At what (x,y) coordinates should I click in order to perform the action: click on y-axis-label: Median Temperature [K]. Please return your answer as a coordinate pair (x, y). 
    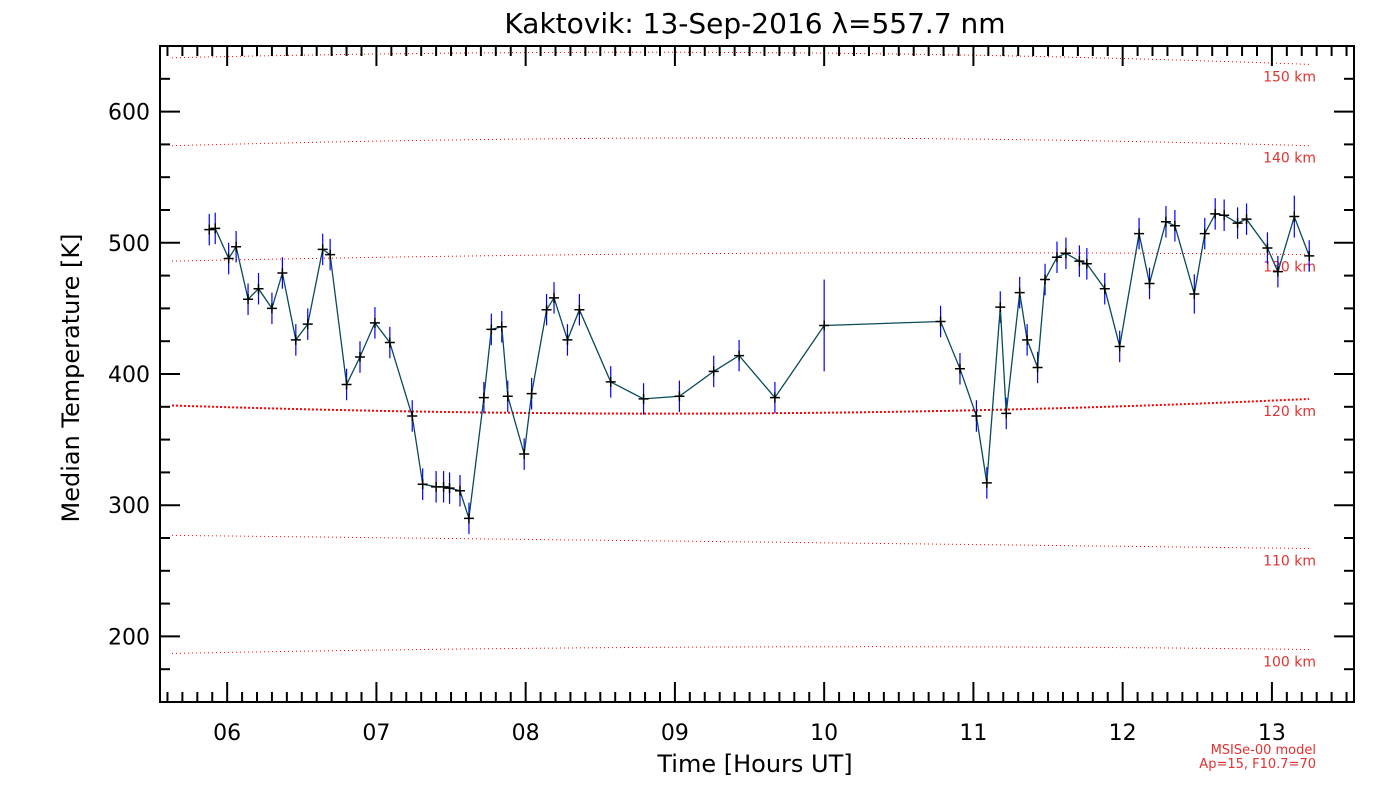
    Looking at the image, I should click on (71, 377).